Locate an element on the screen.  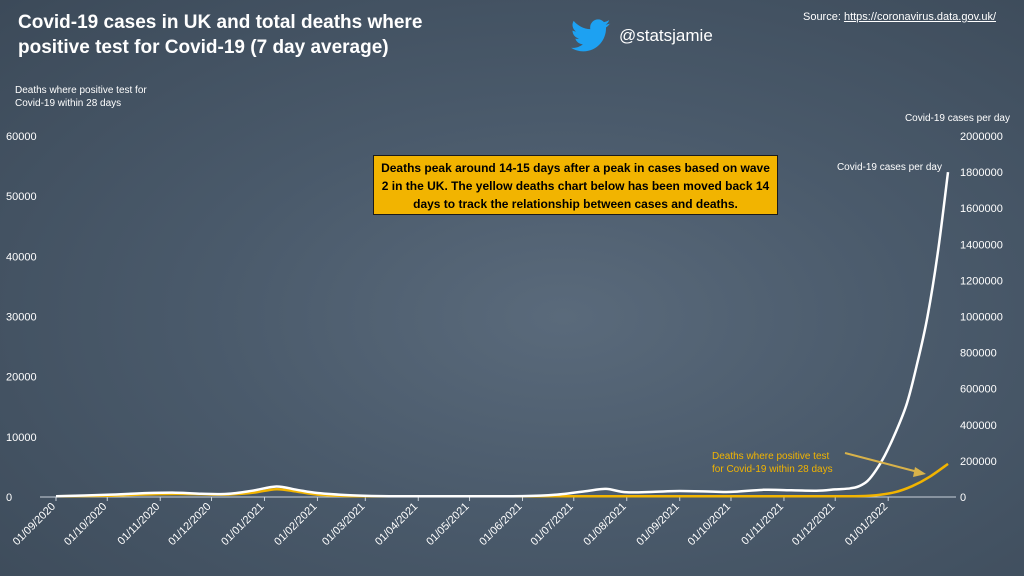
x-tick-label: 01/12/2020 is located at coordinates (189, 524).